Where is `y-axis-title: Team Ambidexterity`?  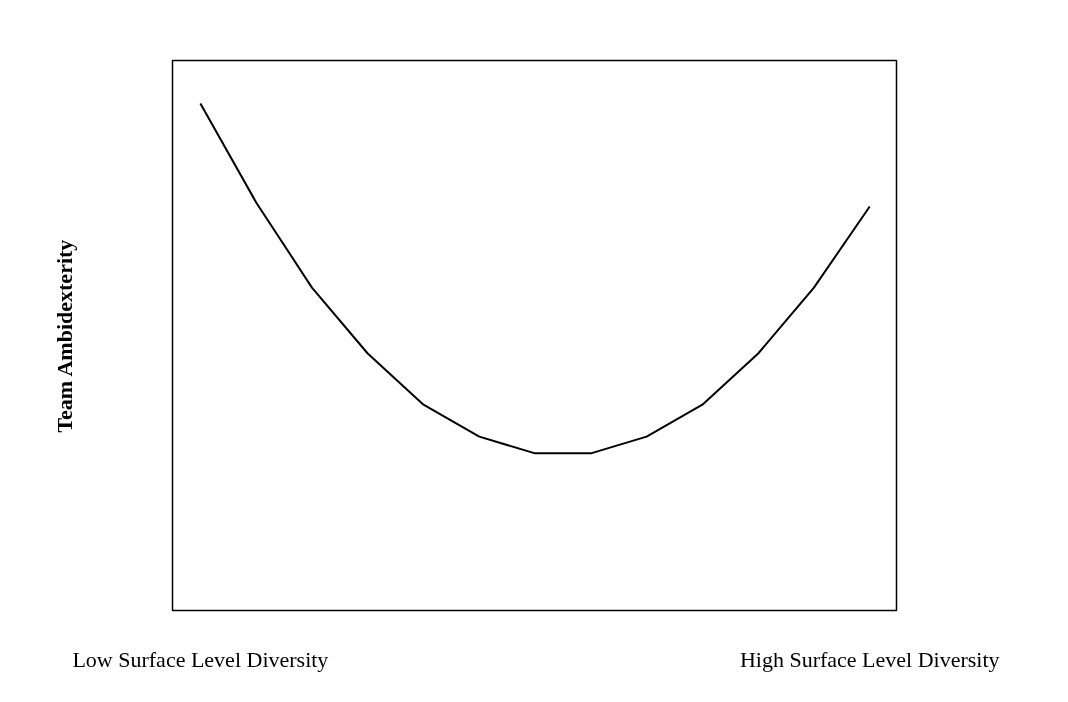 y-axis-title: Team Ambidexterity is located at coordinates (64, 336).